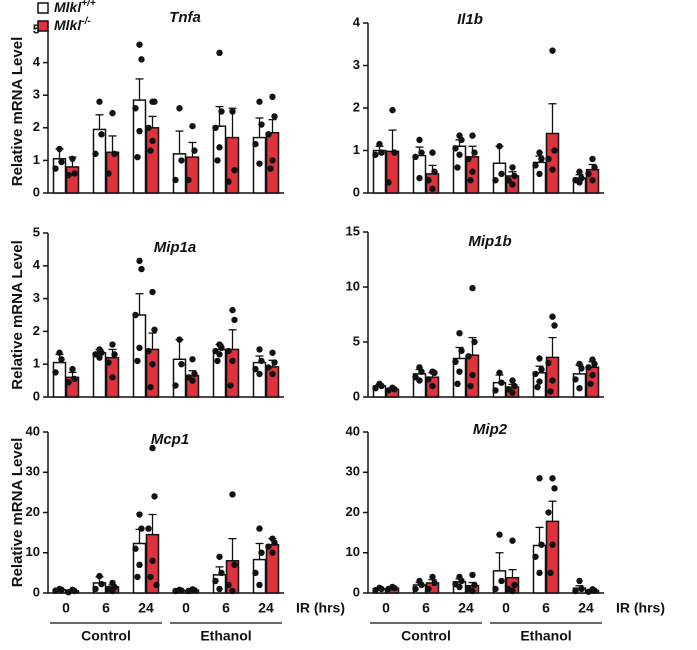 The image size is (697, 650). I want to click on y-tick-label: 30, so click(33, 471).